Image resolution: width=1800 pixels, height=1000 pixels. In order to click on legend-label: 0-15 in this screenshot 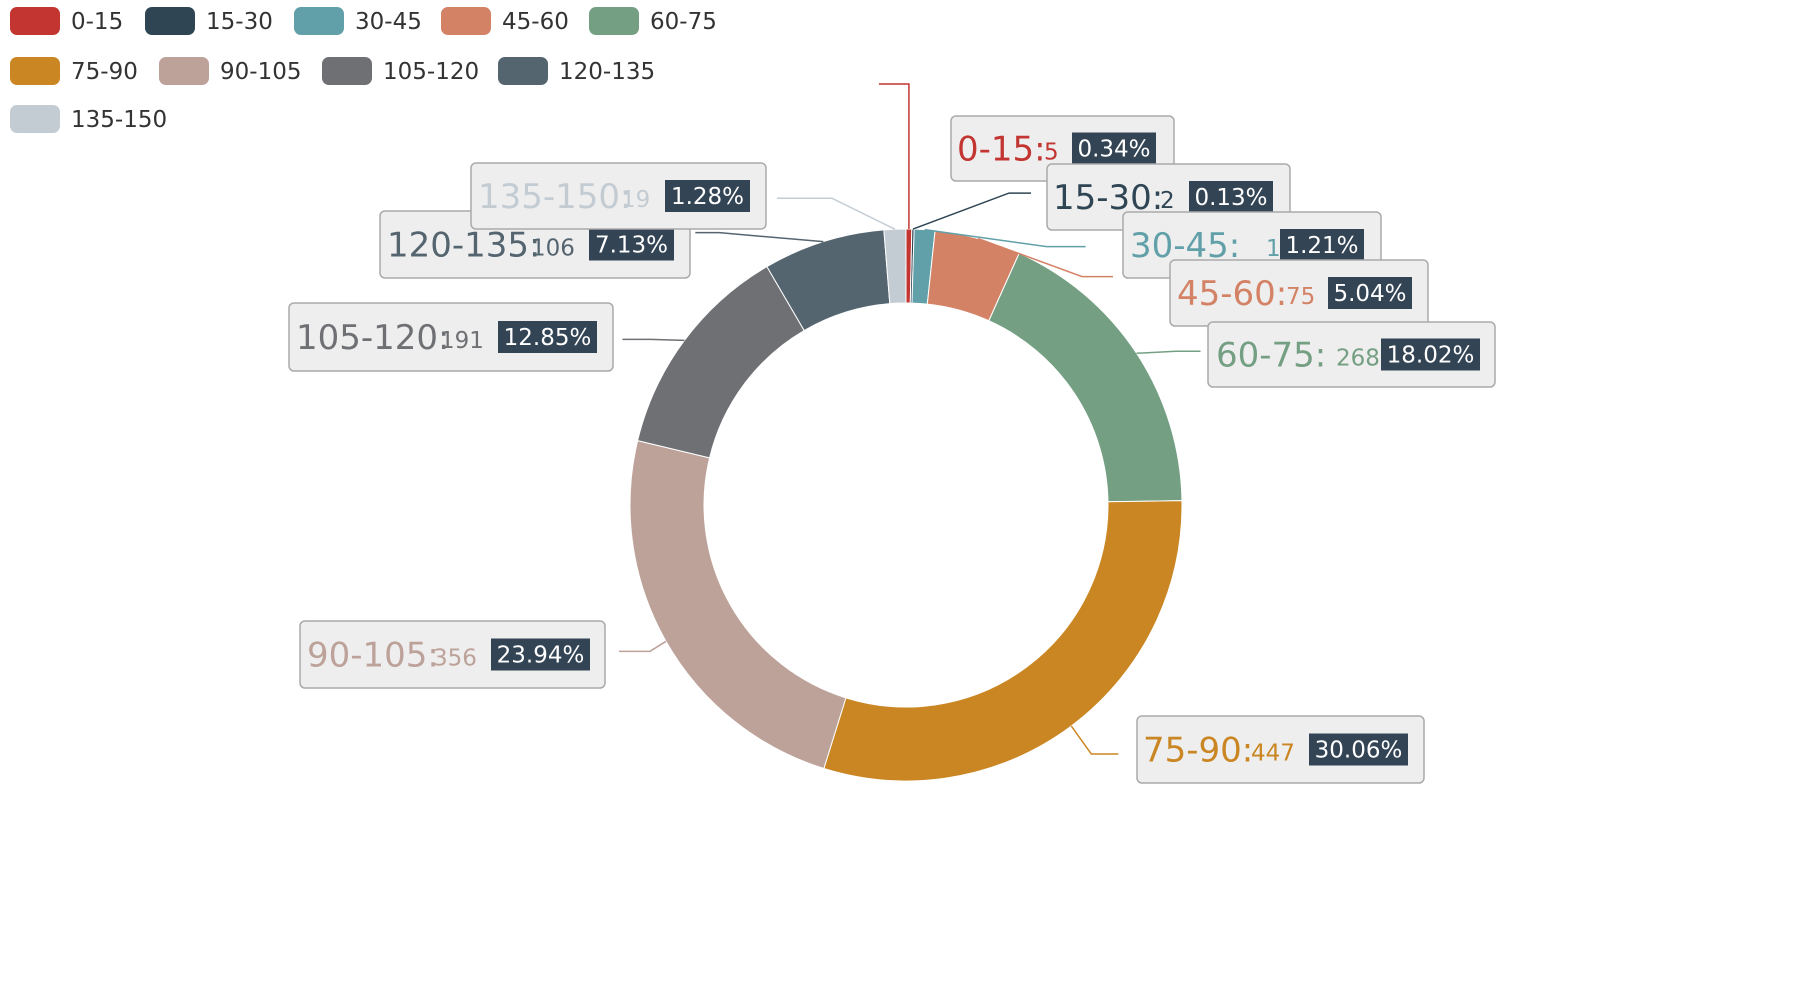, I will do `click(97, 22)`.